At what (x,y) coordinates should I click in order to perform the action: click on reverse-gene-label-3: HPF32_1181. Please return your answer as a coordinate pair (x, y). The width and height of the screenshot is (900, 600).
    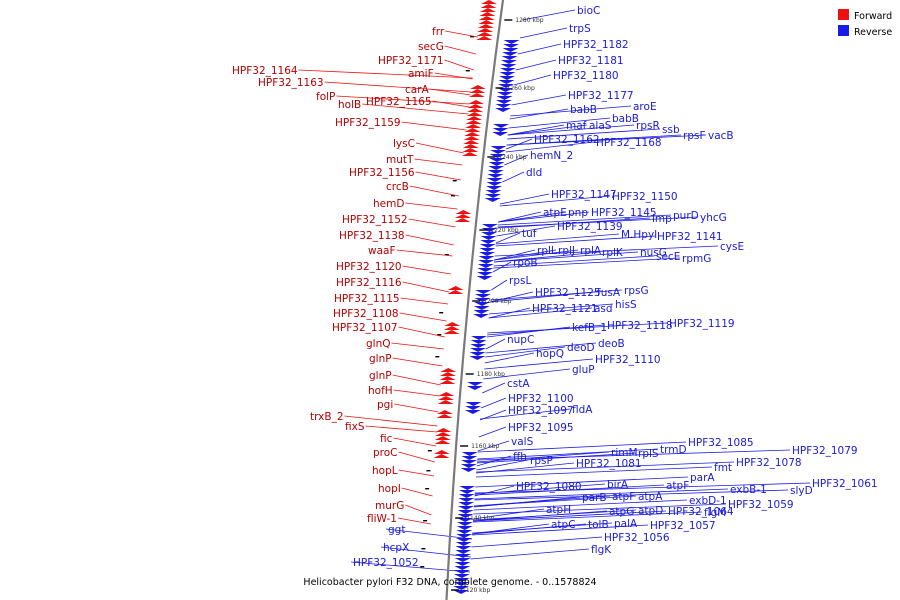
    Looking at the image, I should click on (591, 61).